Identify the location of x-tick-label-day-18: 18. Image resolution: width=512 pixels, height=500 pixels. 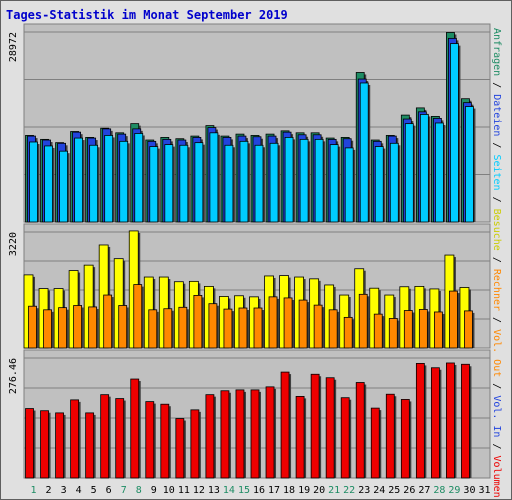
(289, 490).